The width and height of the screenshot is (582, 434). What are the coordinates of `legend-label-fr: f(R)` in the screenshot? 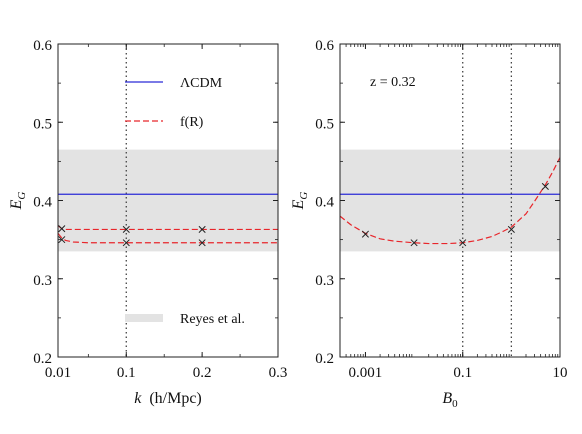 It's located at (192, 122).